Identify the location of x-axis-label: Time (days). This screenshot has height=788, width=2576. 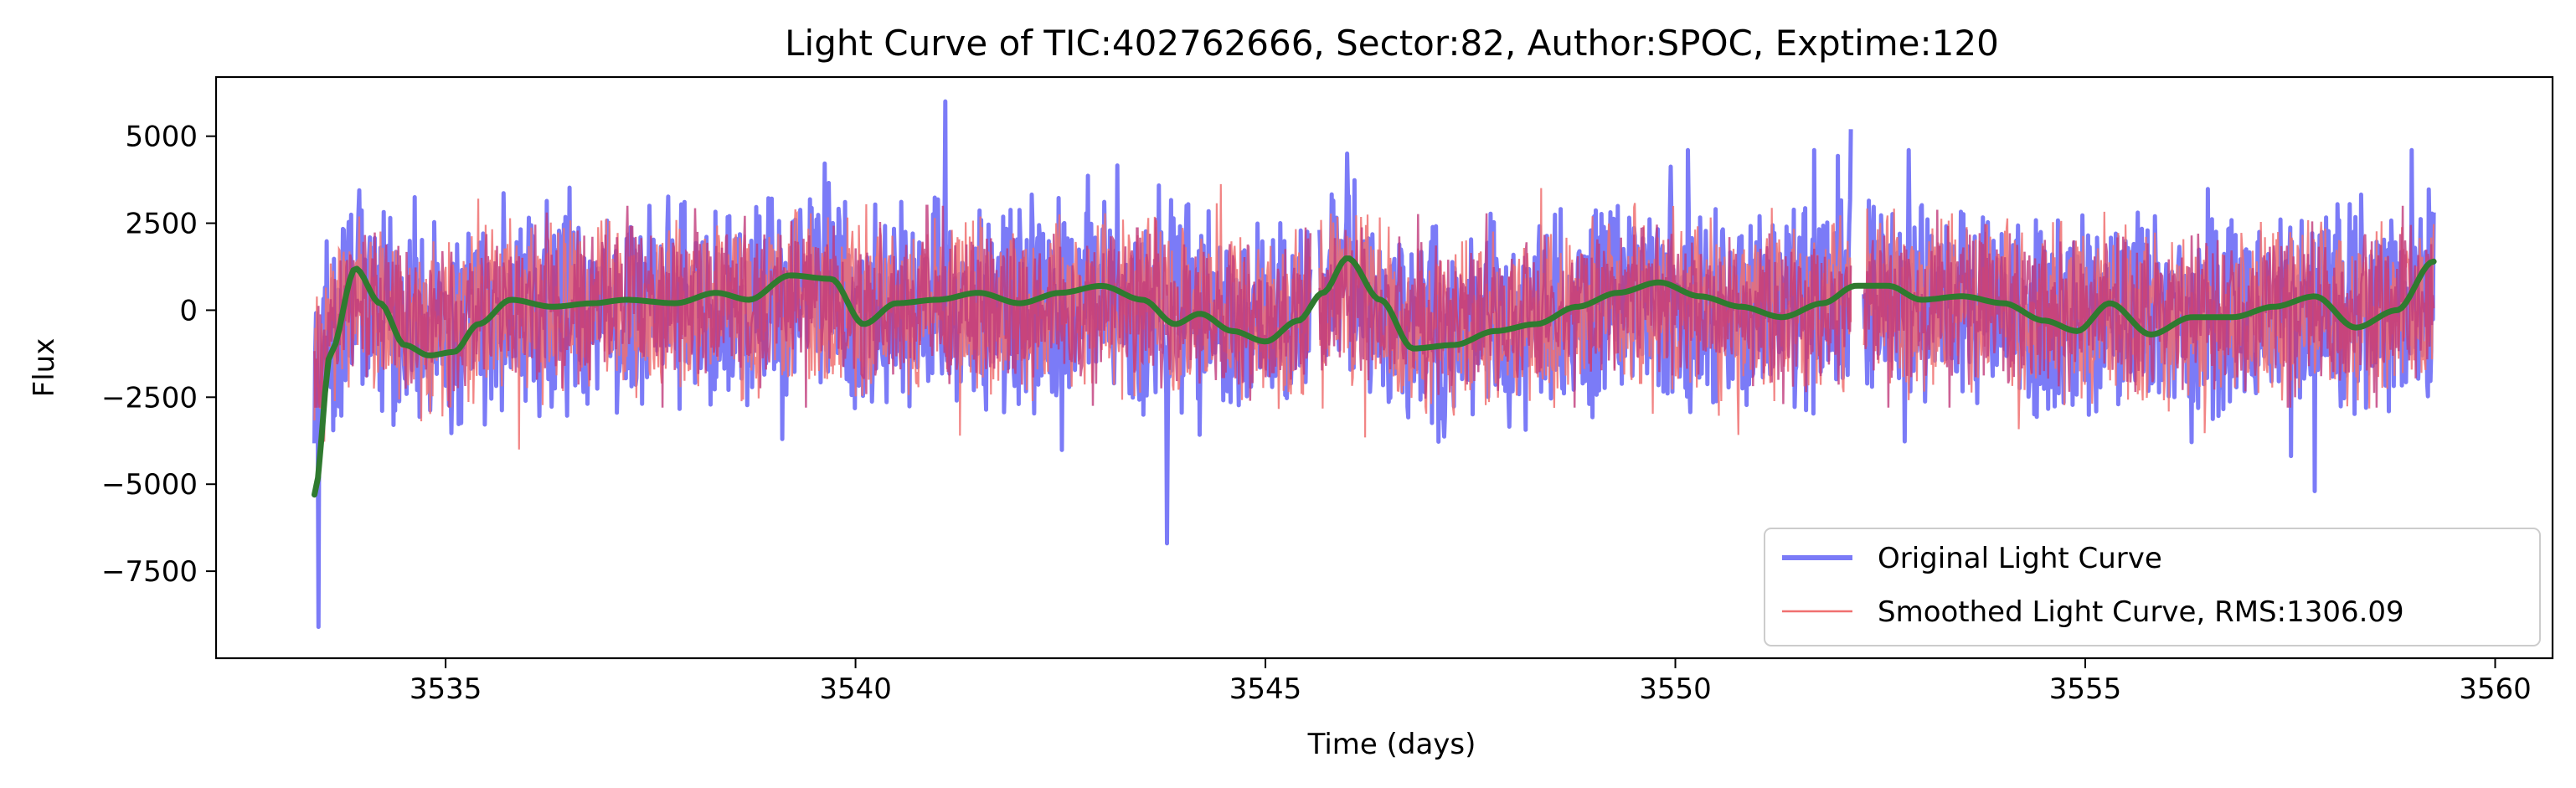
(1391, 744).